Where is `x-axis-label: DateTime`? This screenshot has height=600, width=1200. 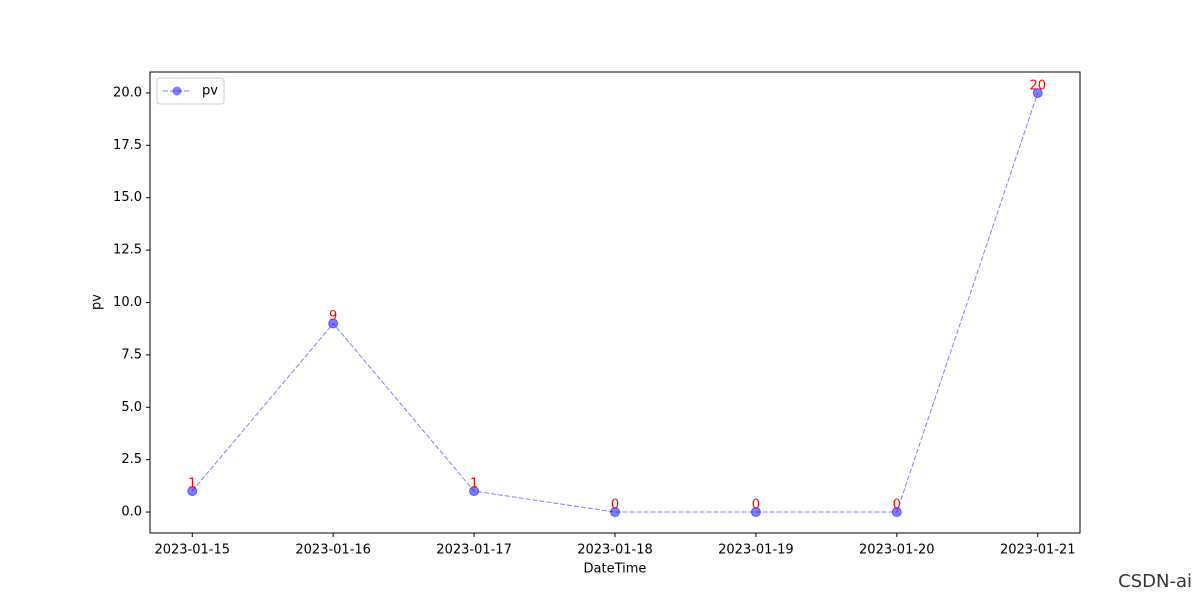
x-axis-label: DateTime is located at coordinates (615, 569).